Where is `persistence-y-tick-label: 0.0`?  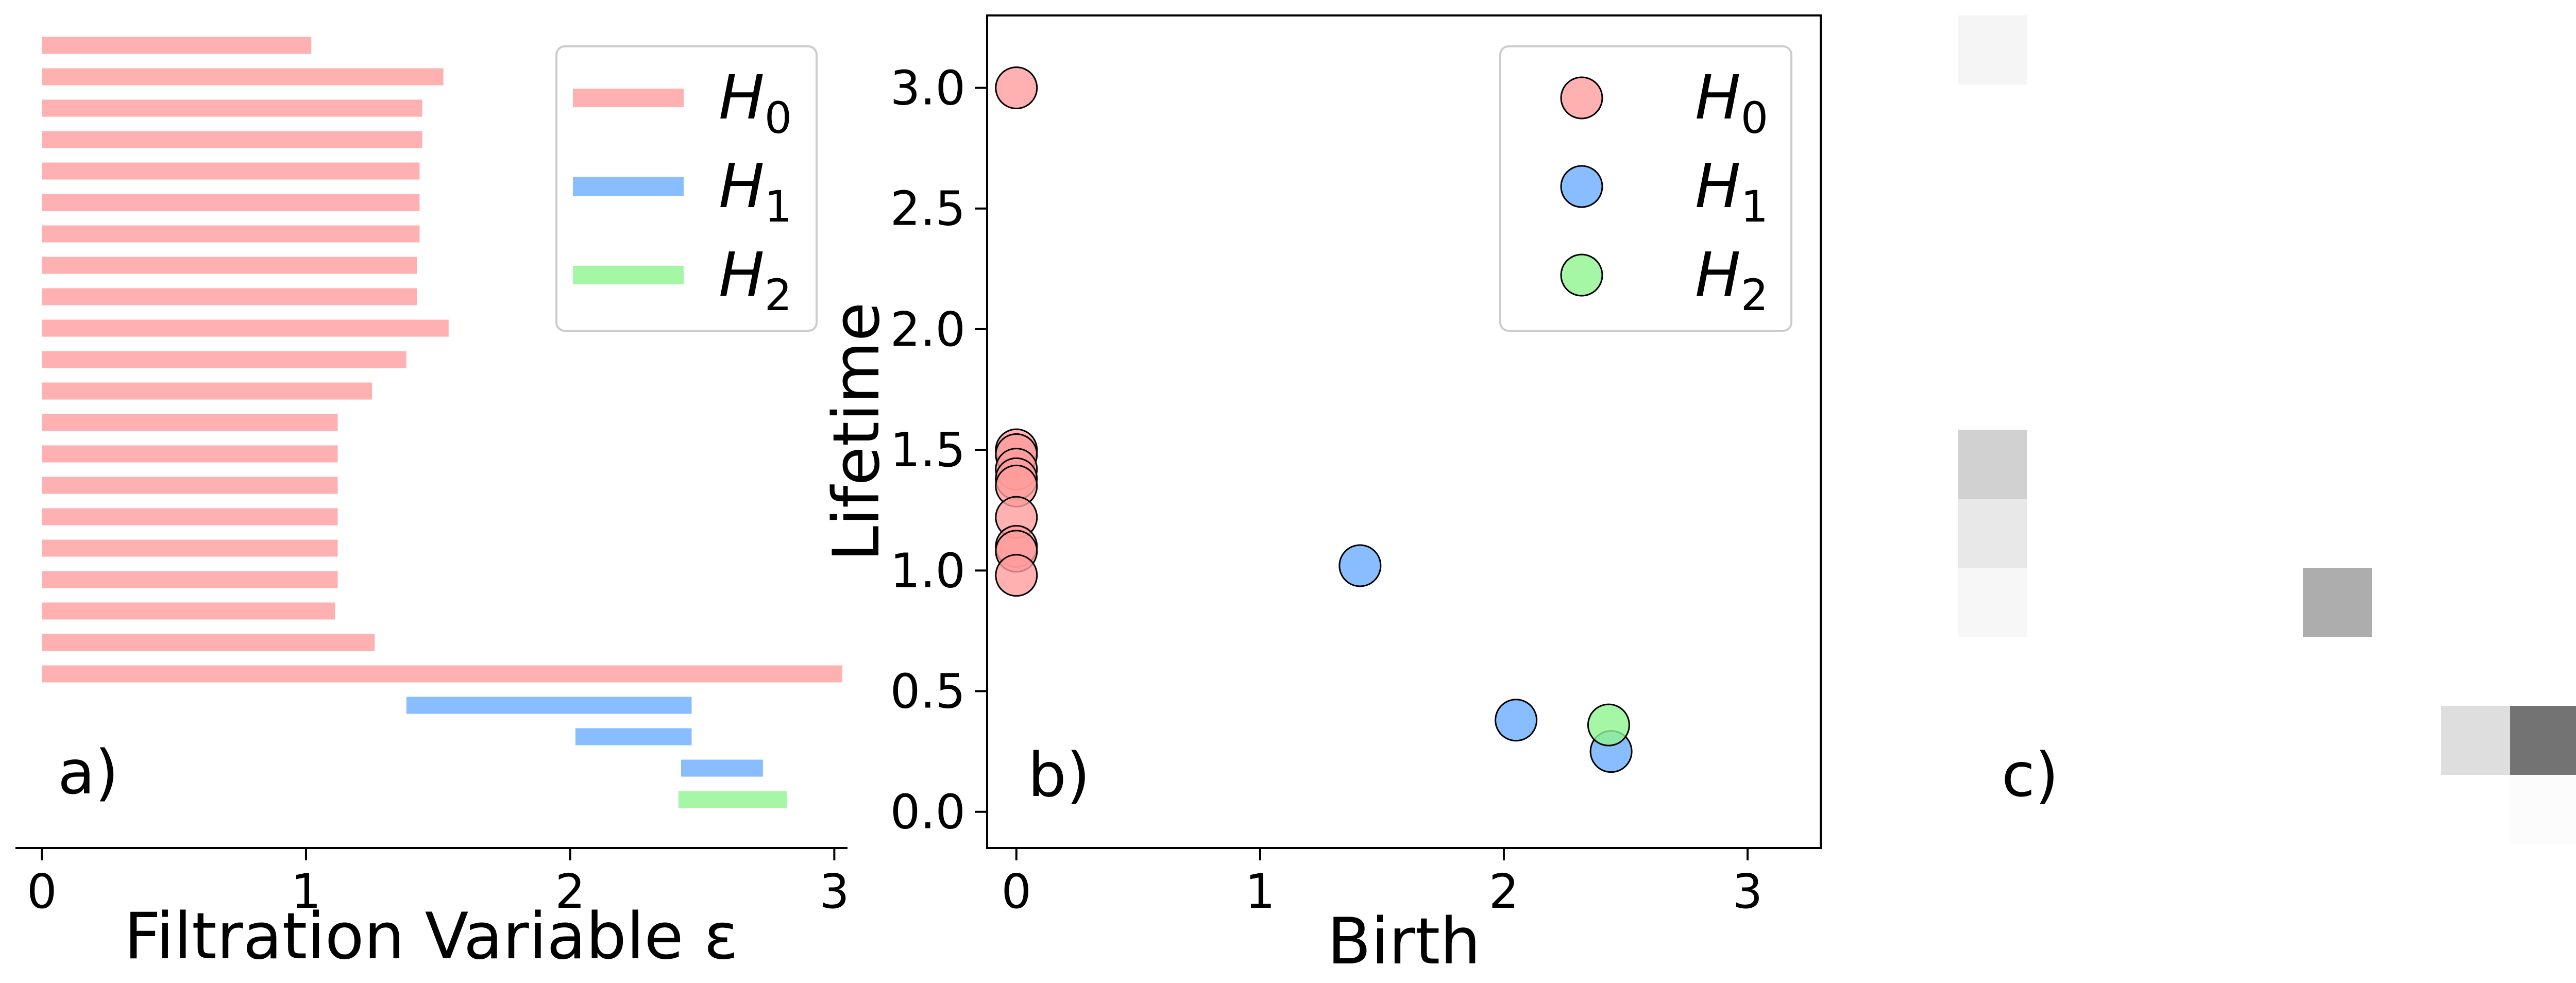
persistence-y-tick-label: 0.0 is located at coordinates (927, 812).